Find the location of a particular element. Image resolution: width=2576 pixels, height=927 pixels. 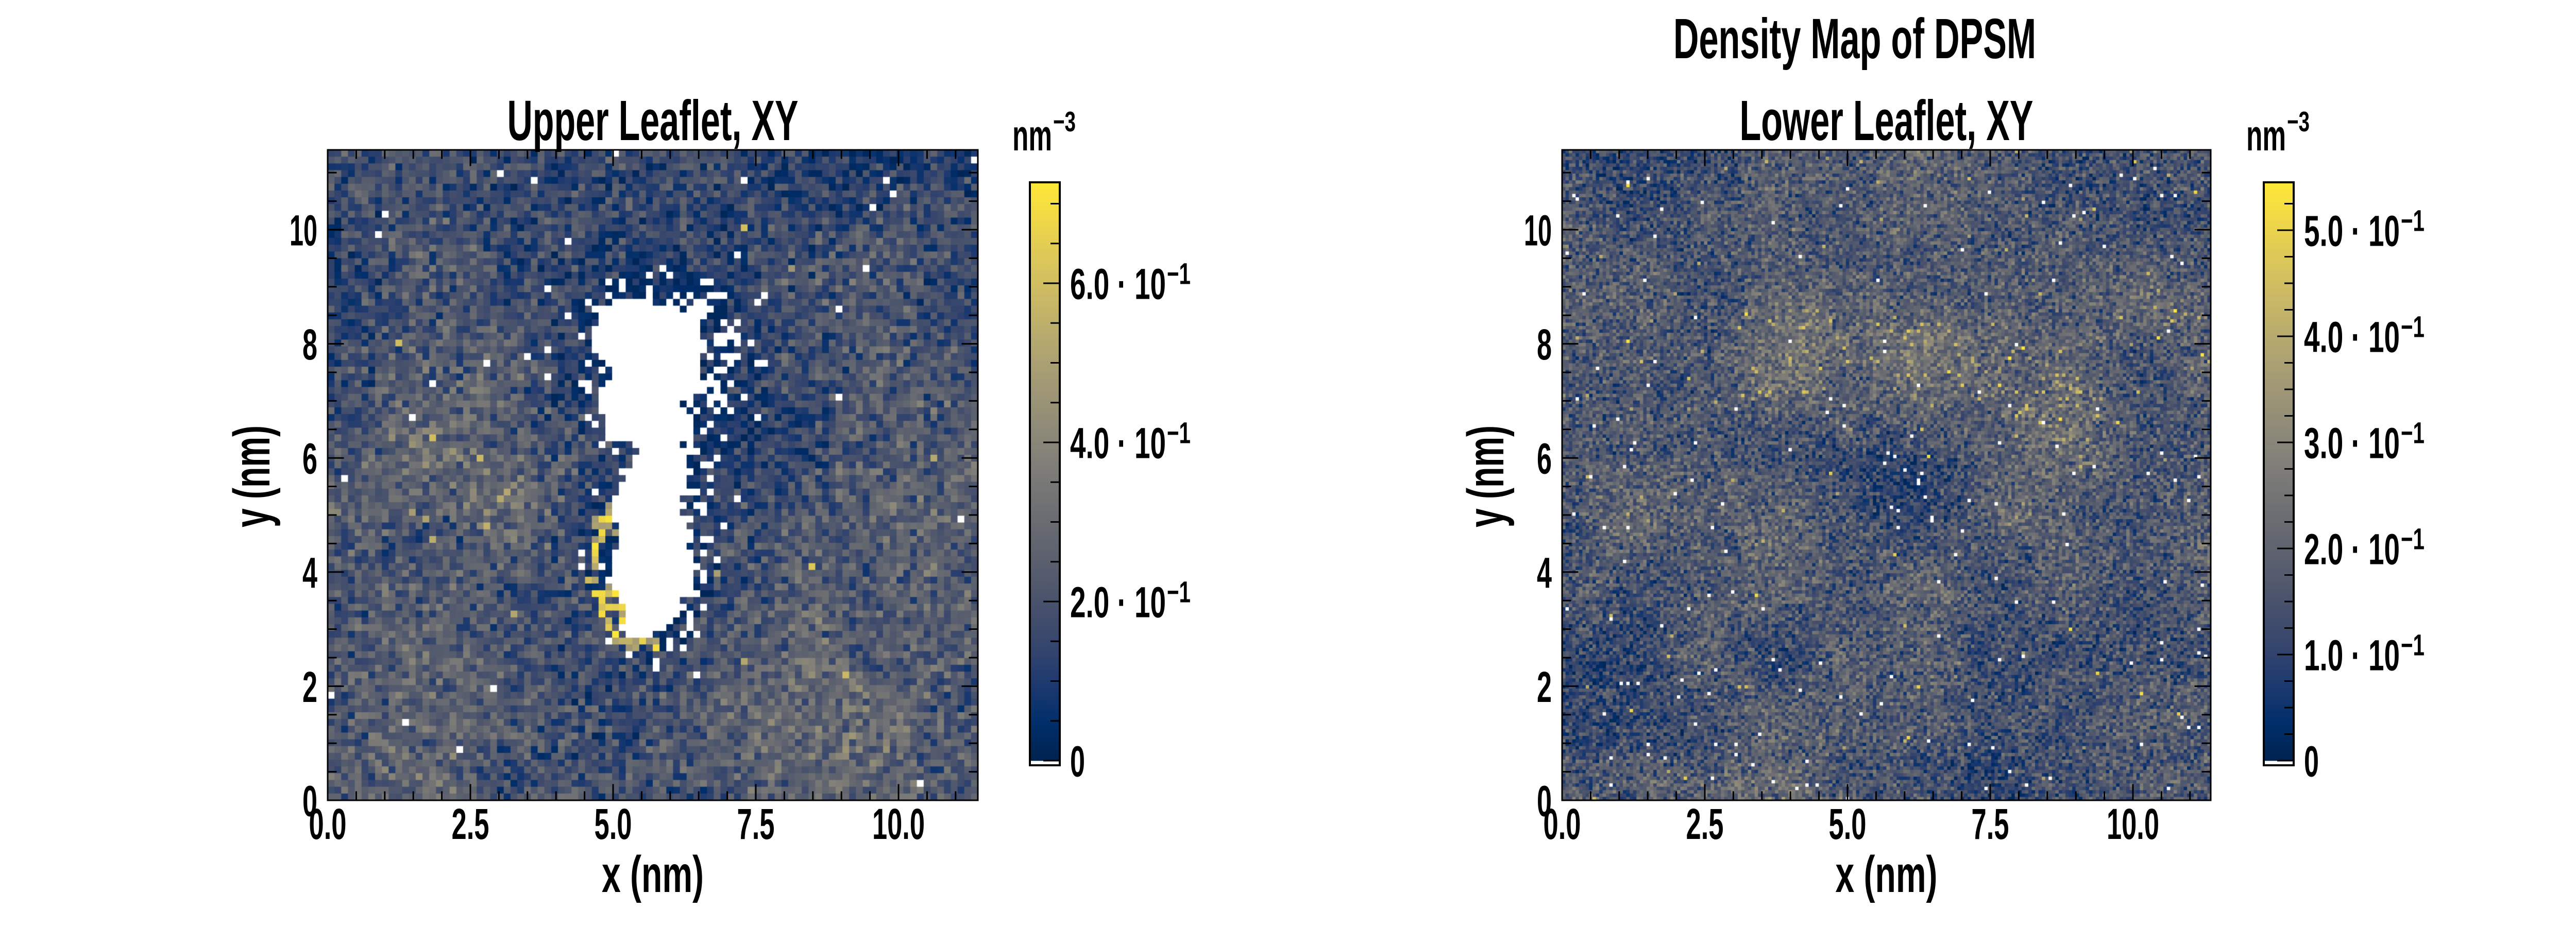

svg-text: 6.0 · 10 is located at coordinates (1118, 284).